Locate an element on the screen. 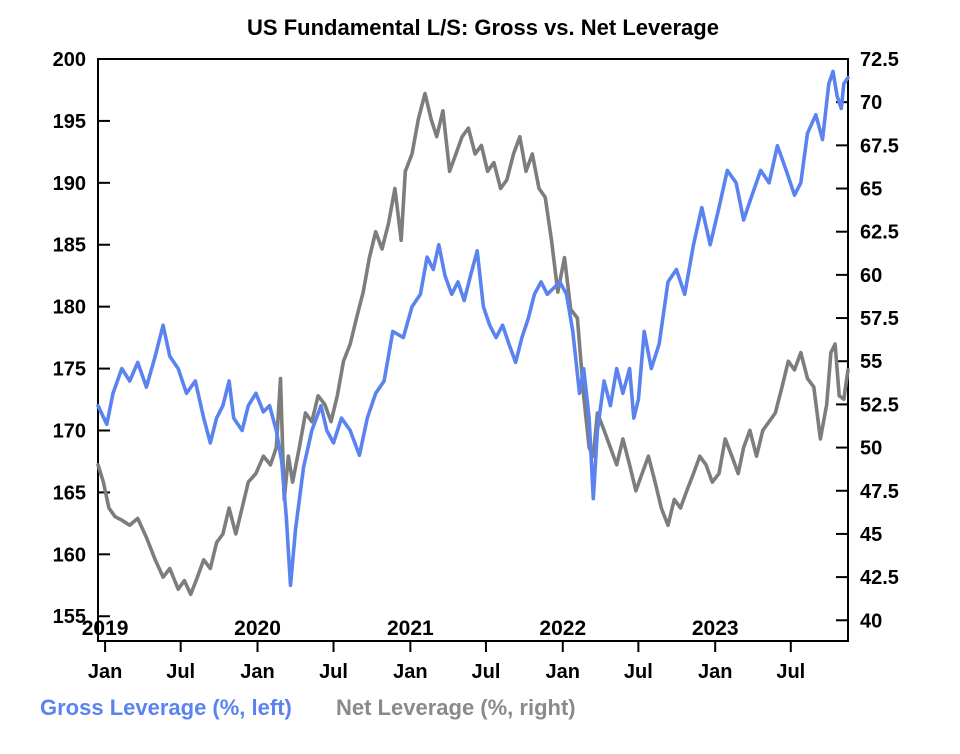 This screenshot has height=754, width=960. left-tick-label: 200 is located at coordinates (69, 60).